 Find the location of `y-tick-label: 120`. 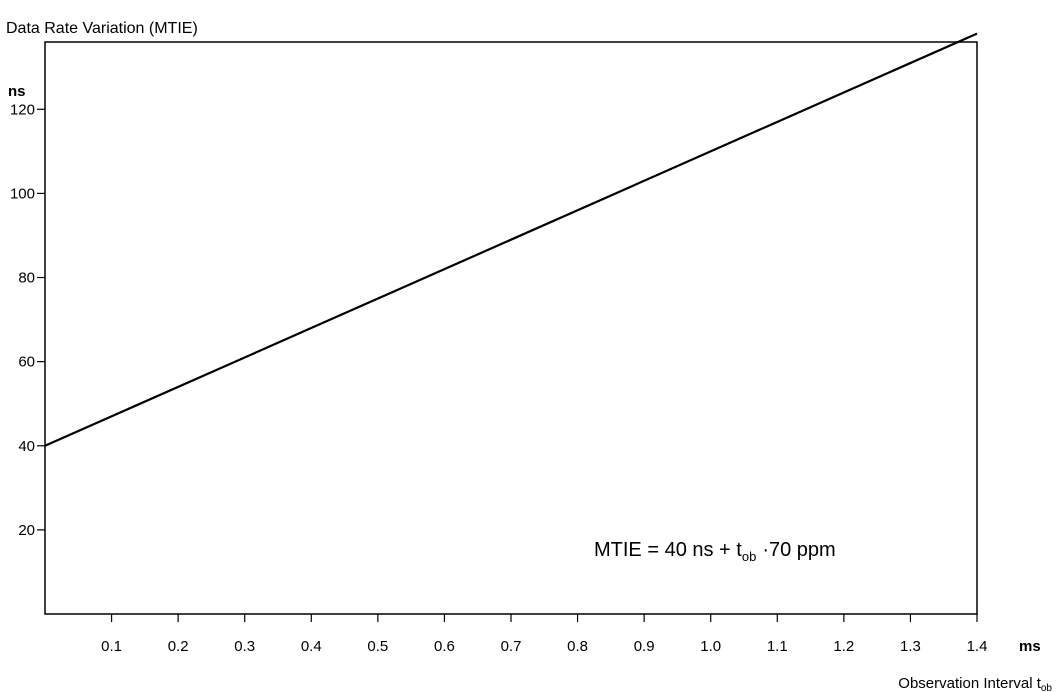

y-tick-label: 120 is located at coordinates (22, 109).